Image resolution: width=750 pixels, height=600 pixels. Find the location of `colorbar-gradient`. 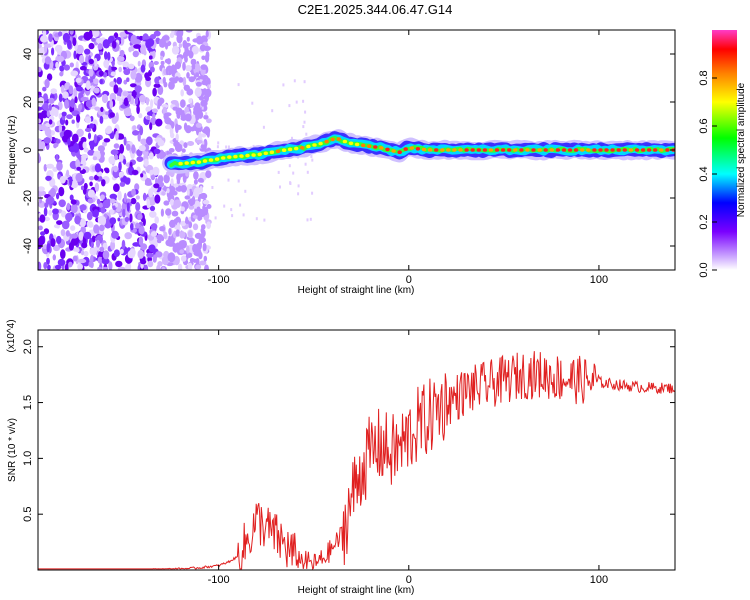

colorbar-gradient is located at coordinates (724, 150).